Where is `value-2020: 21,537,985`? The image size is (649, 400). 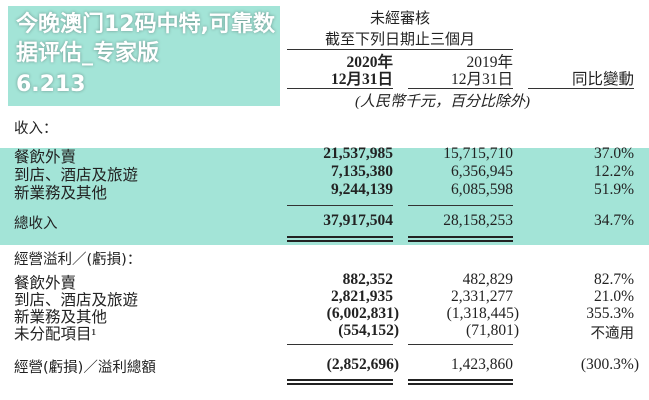
value-2020: 21,537,985 is located at coordinates (358, 153).